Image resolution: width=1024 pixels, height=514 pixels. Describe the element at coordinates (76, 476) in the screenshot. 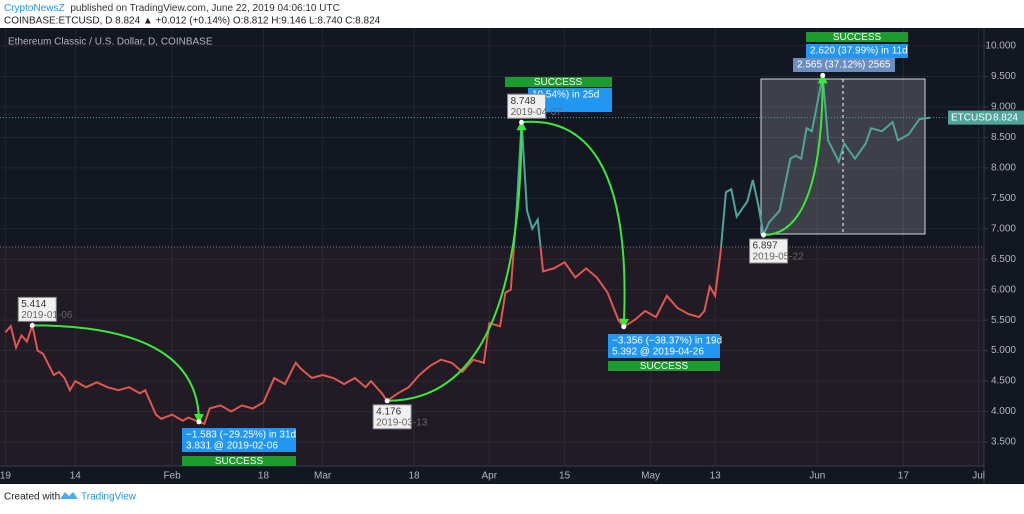

I see `x-tick-label: 14` at that location.